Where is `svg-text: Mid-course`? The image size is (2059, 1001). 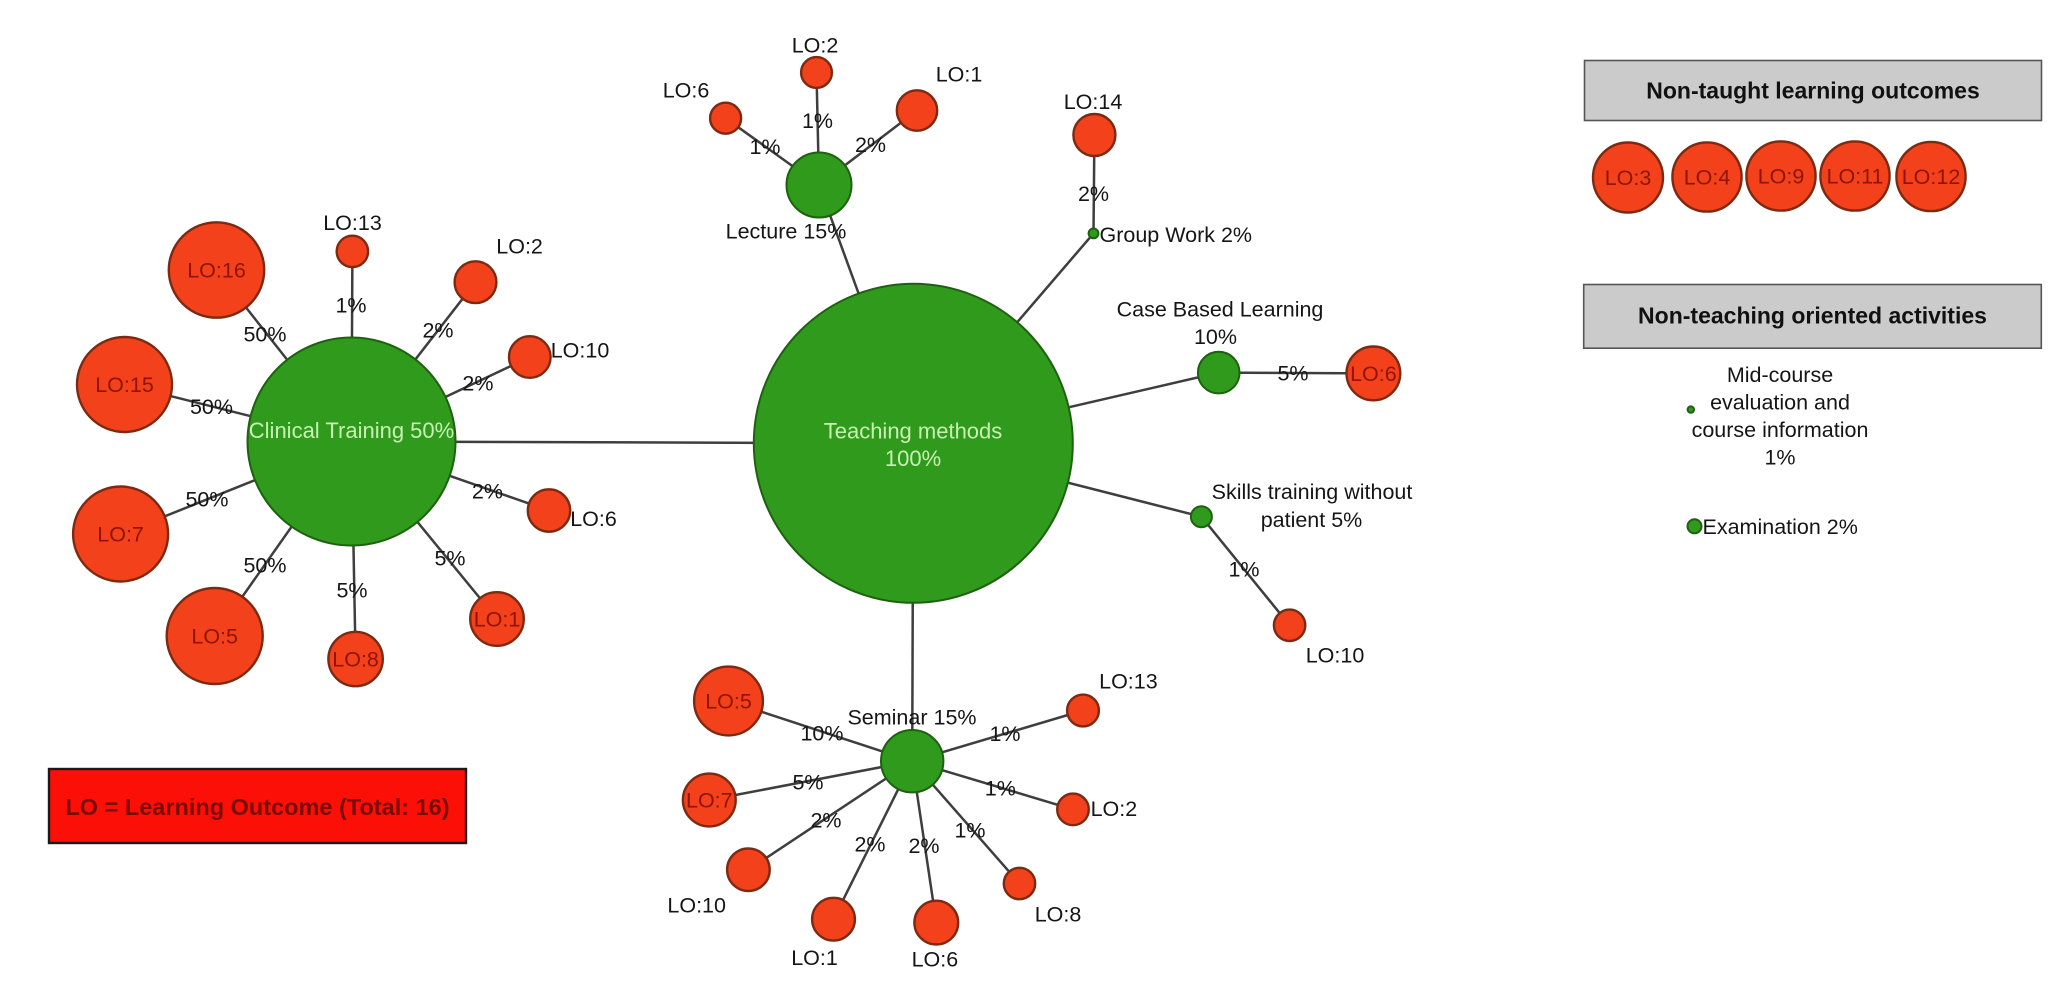 svg-text: Mid-course is located at coordinates (1780, 375).